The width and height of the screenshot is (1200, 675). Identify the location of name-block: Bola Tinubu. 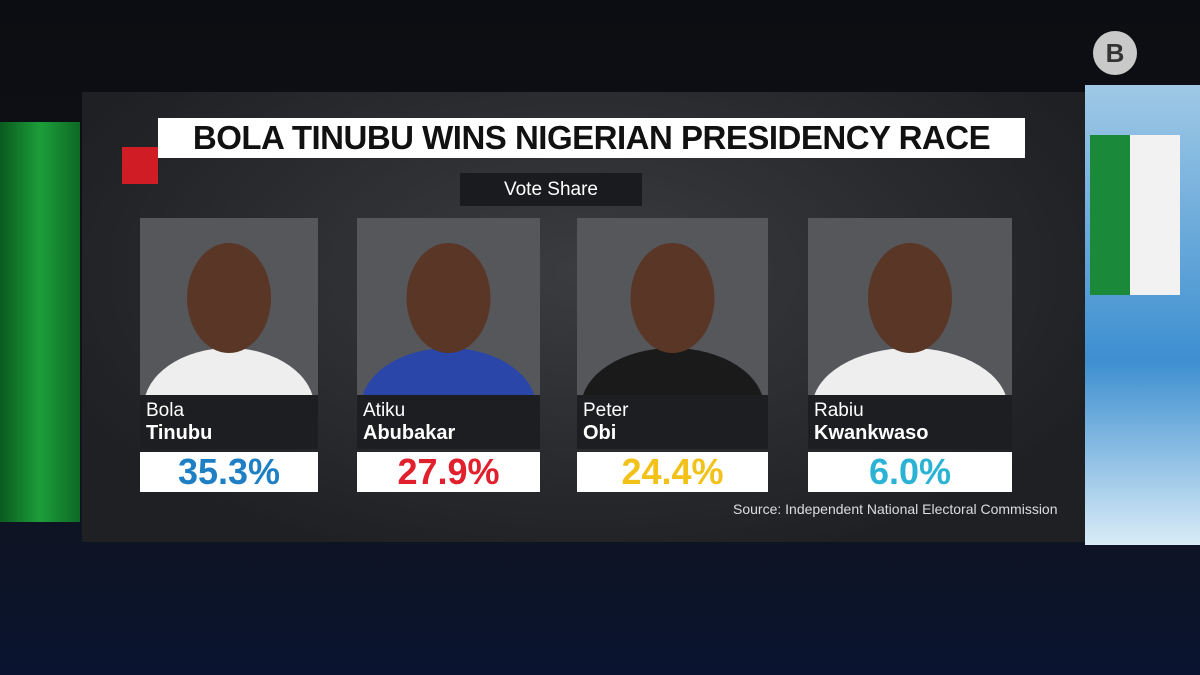
(229, 422).